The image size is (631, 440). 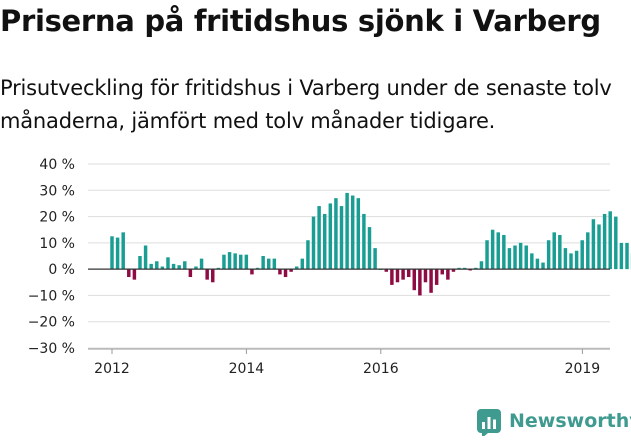 What do you see at coordinates (57, 218) in the screenshot?
I see `y-tick-label: 20 %` at bounding box center [57, 218].